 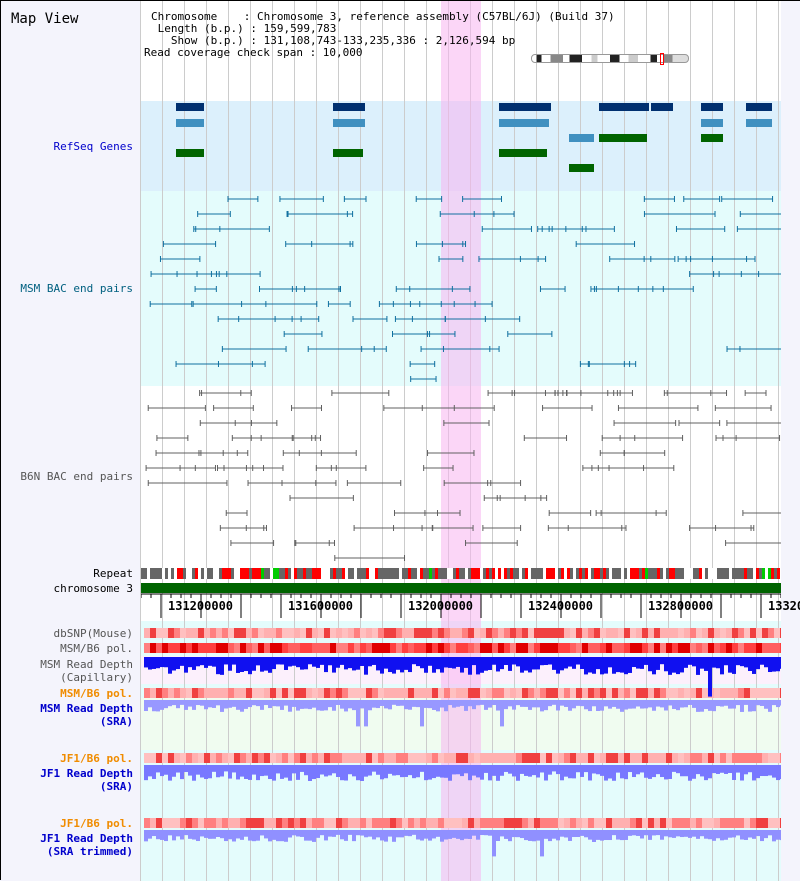 I want to click on label-line: (SRA), so click(x=116, y=721).